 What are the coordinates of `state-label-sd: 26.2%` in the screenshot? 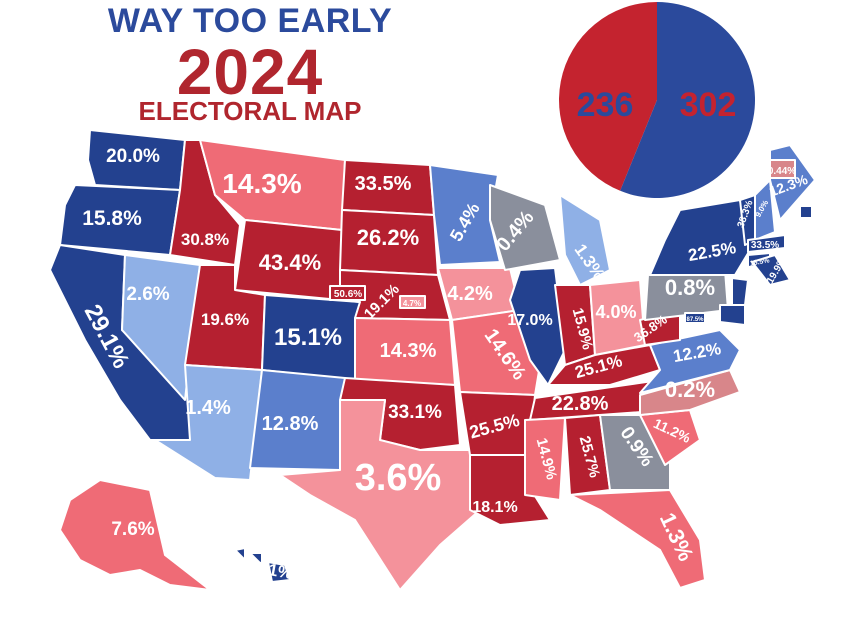 It's located at (388, 237).